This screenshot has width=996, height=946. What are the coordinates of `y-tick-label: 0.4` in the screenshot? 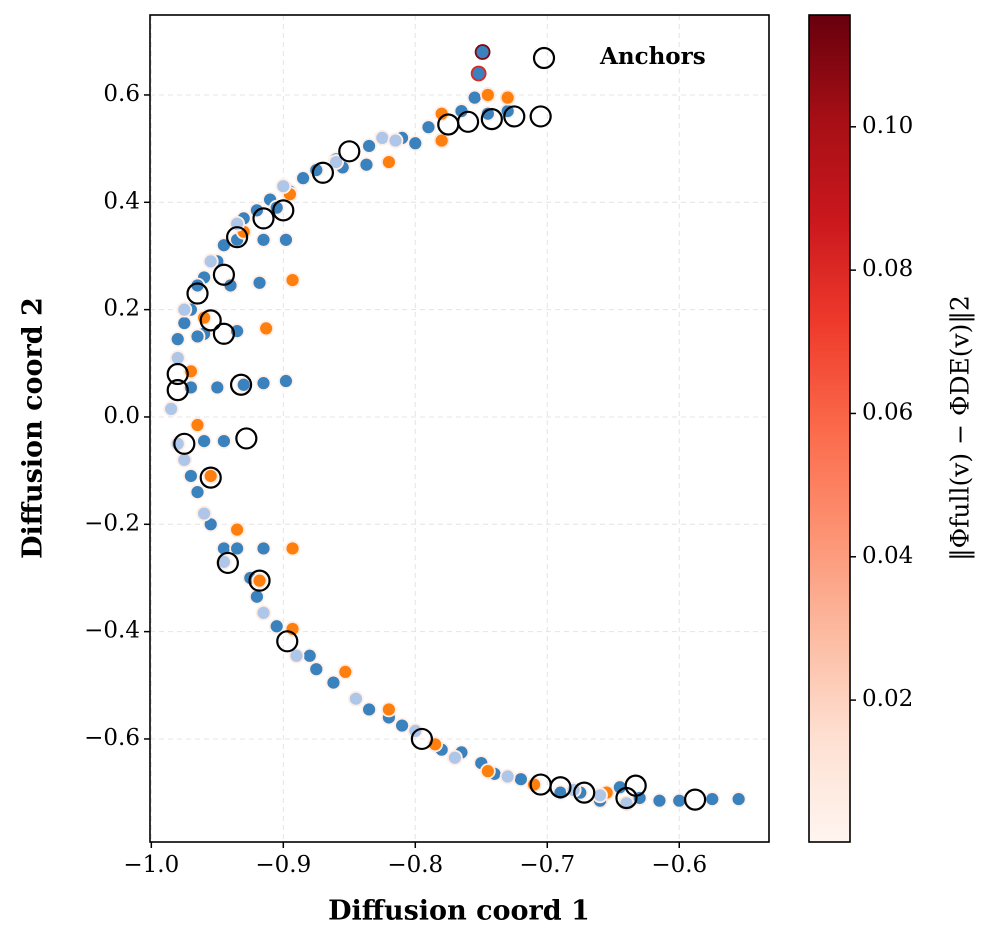 It's located at (121, 201).